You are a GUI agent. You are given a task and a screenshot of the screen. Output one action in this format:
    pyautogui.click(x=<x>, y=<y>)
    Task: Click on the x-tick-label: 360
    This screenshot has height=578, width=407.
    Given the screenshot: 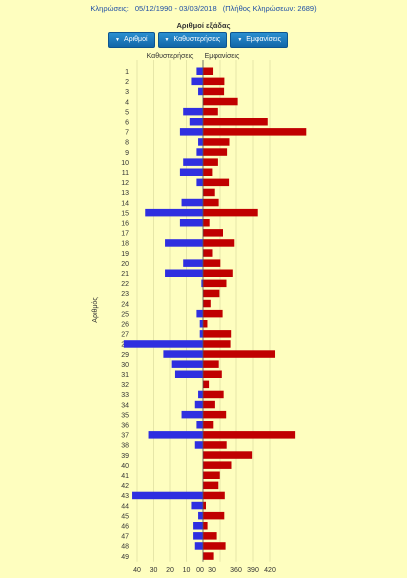 What is the action you would take?
    pyautogui.click(x=236, y=570)
    